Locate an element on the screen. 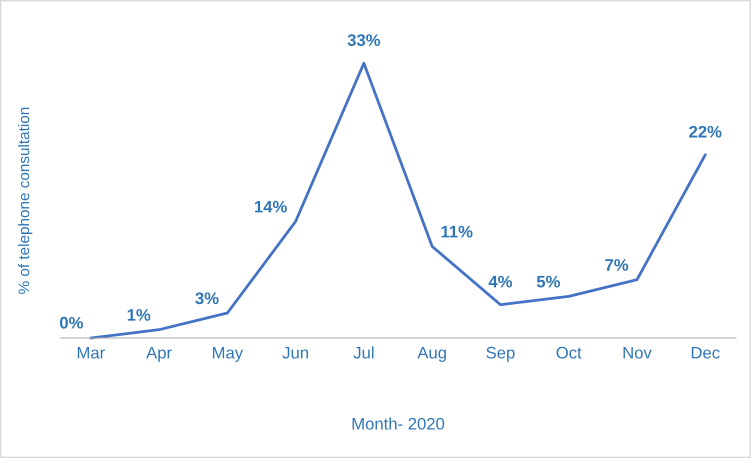  data-label: 22% is located at coordinates (705, 132).